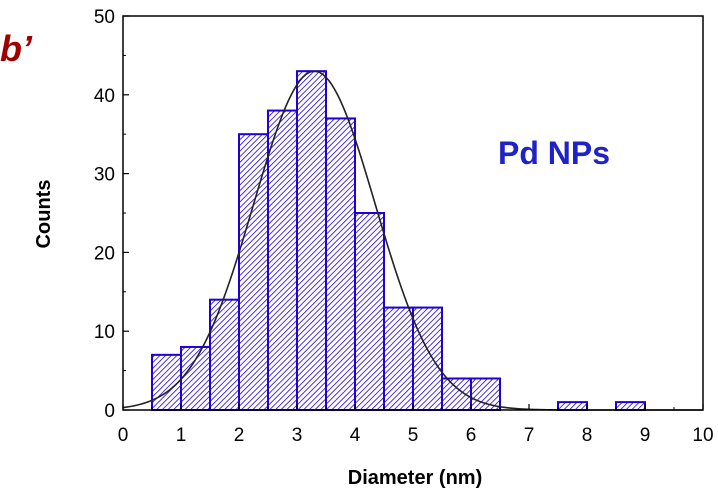  I want to click on x-tick-label: 6, so click(471, 435).